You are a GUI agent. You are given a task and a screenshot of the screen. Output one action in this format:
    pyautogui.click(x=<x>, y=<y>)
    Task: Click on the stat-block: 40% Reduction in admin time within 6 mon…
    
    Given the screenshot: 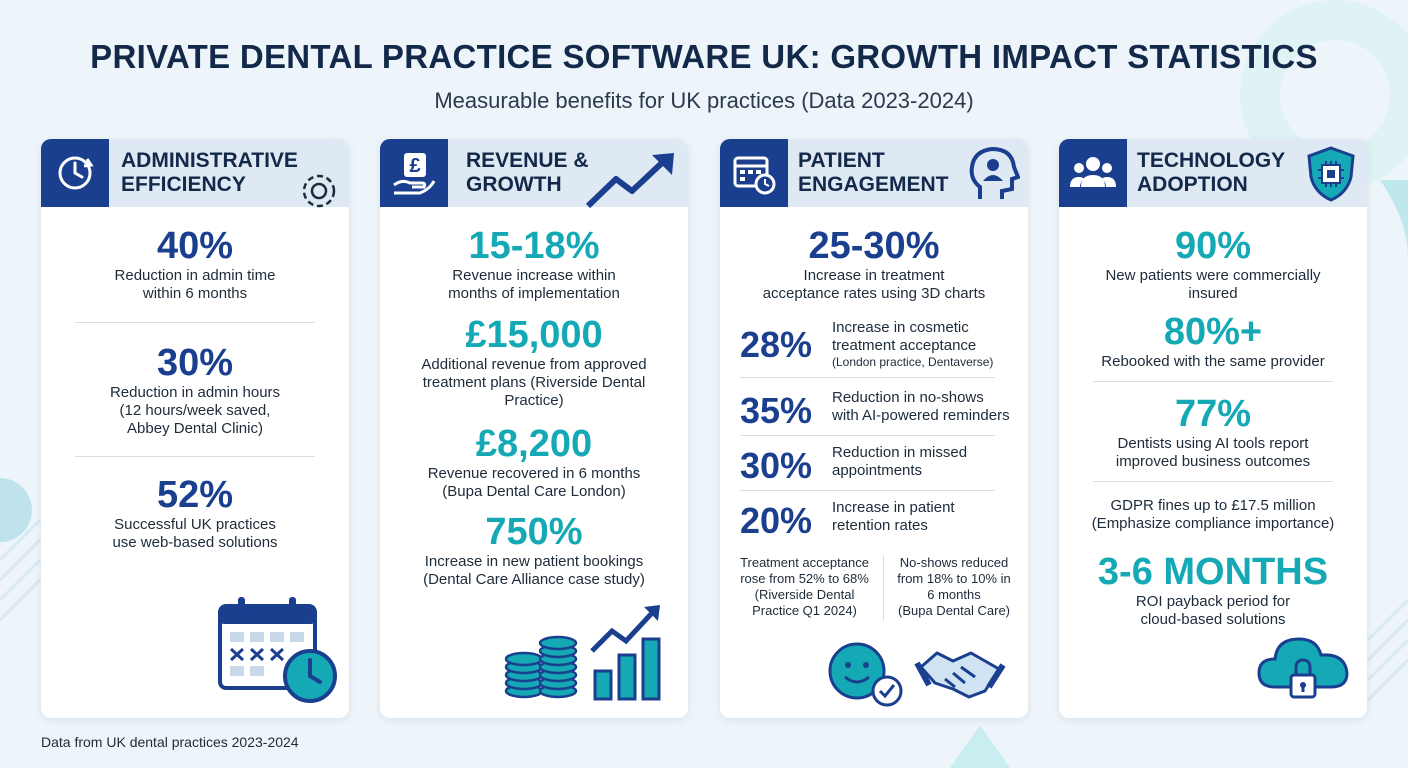 What is the action you would take?
    pyautogui.click(x=195, y=263)
    